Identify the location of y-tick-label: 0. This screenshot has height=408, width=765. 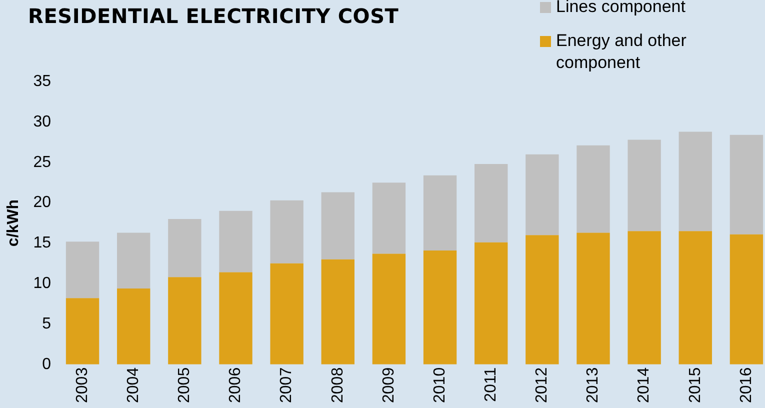
(47, 364).